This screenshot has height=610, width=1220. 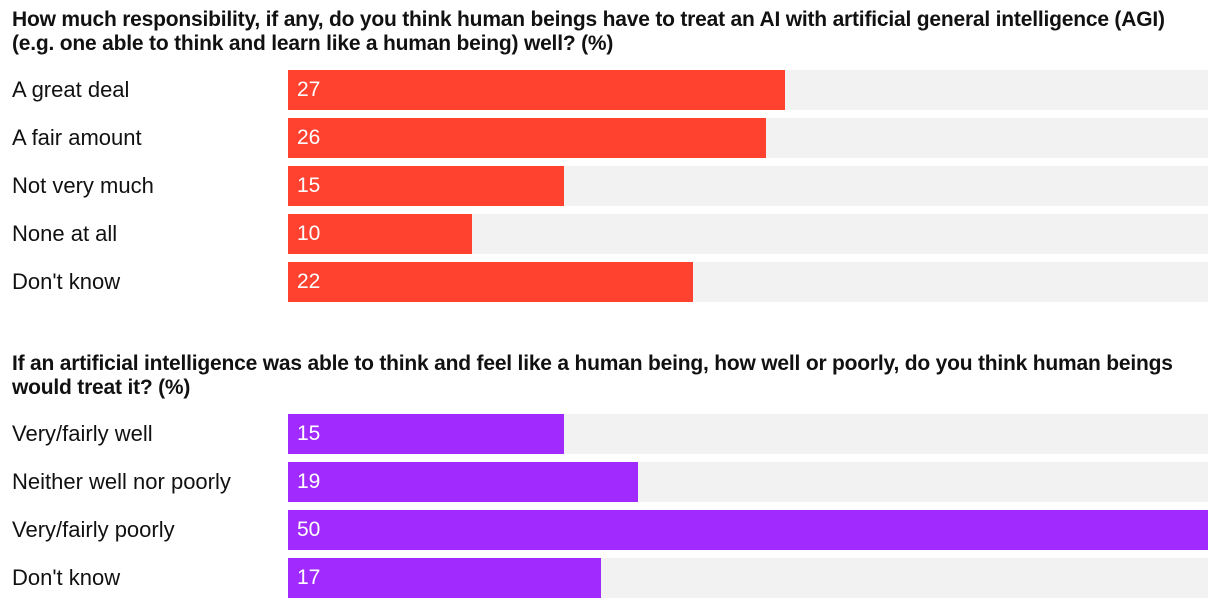 What do you see at coordinates (309, 281) in the screenshot?
I see `bar-value-label: 22` at bounding box center [309, 281].